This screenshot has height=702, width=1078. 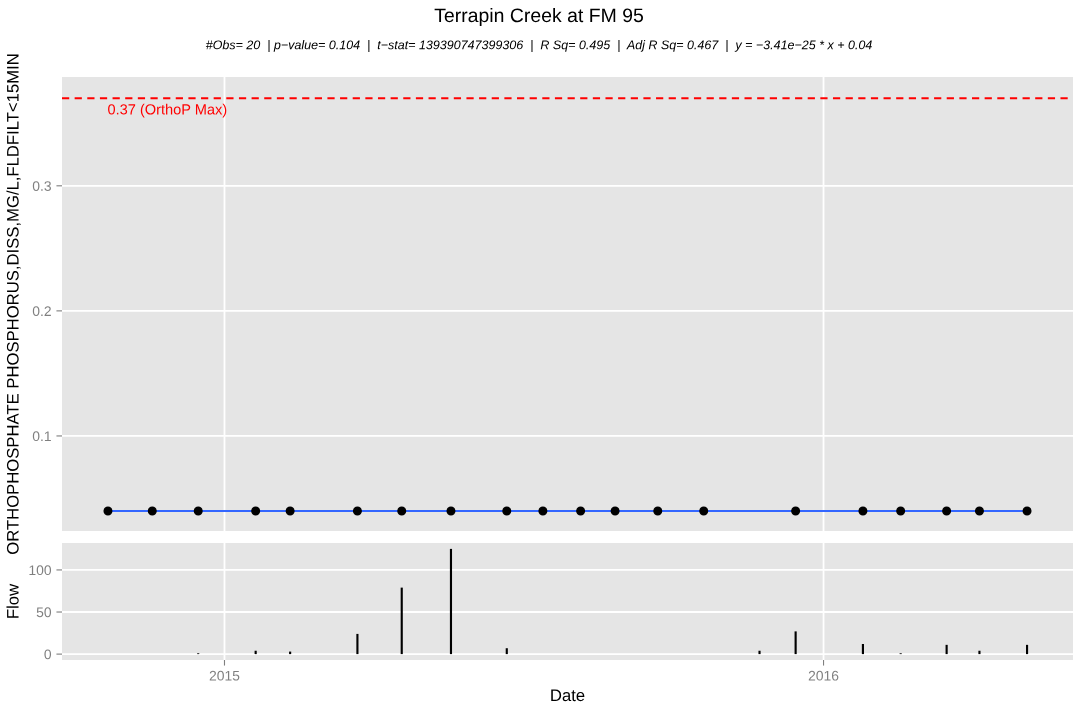 What do you see at coordinates (224, 675) in the screenshot?
I see `x-tick-label: 2015` at bounding box center [224, 675].